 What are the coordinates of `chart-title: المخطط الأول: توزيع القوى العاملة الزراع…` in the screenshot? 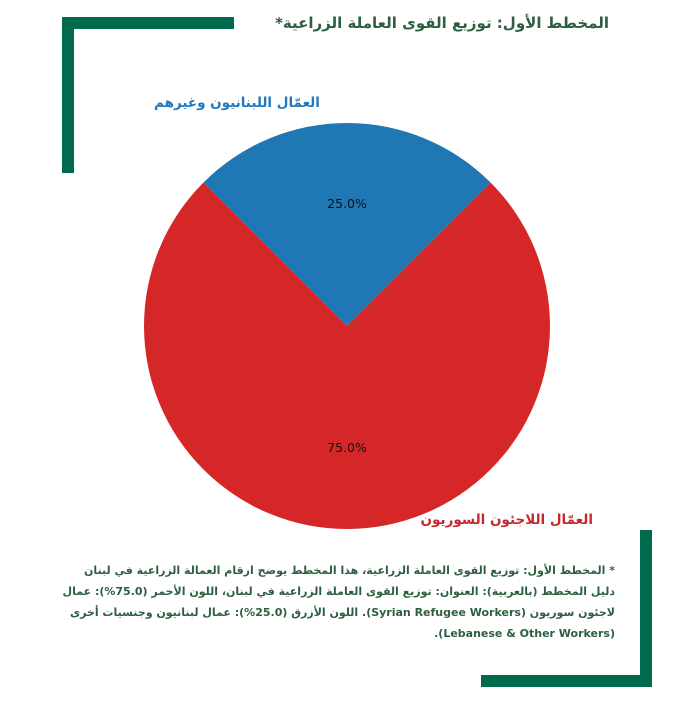 It's located at (442, 23).